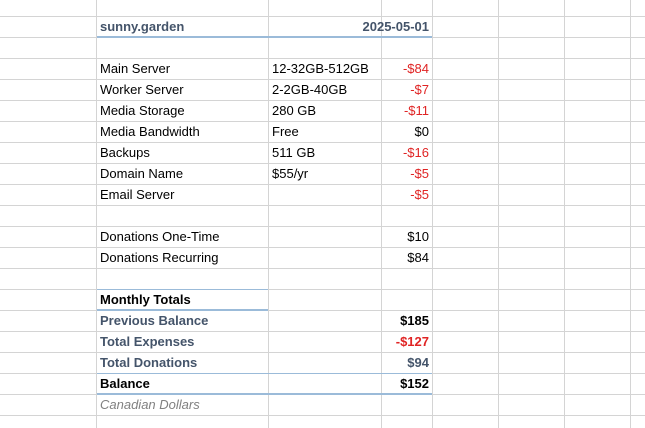 The image size is (645, 428). Describe the element at coordinates (285, 131) in the screenshot. I see `expense-detail: Free` at that location.